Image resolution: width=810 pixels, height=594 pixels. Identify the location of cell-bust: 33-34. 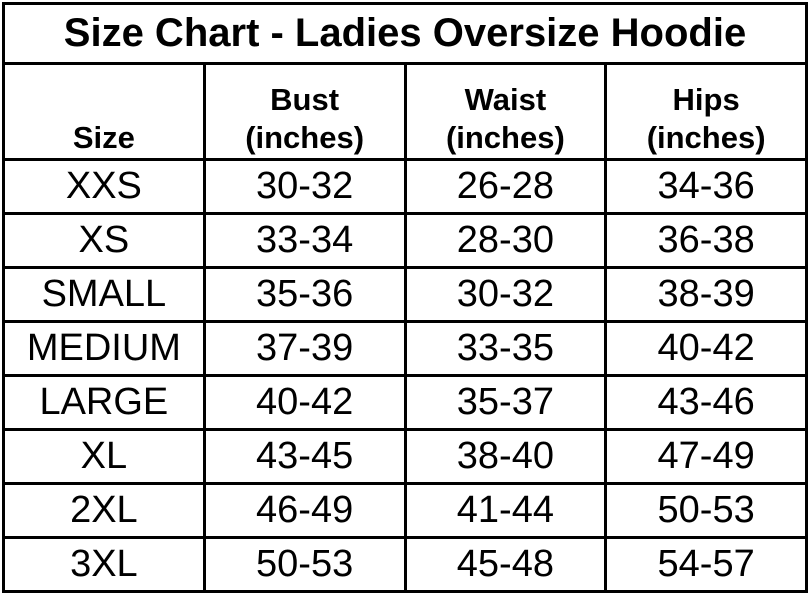
(304, 240).